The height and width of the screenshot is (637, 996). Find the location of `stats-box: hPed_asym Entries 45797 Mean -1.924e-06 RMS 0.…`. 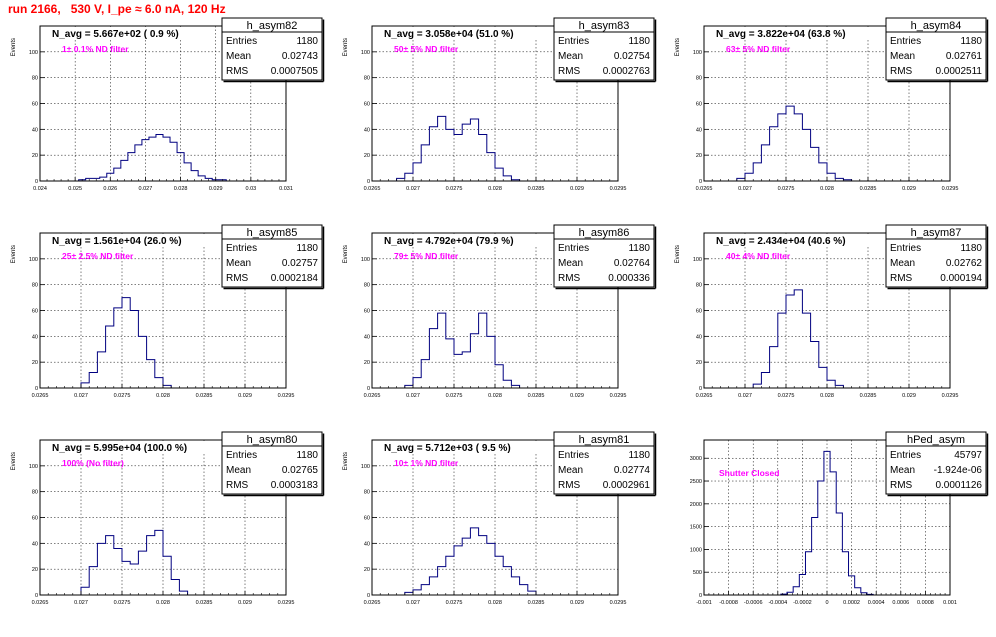

stats-box: hPed_asym Entries 45797 Mean -1.924e-06 RMS 0.… is located at coordinates (937, 464).